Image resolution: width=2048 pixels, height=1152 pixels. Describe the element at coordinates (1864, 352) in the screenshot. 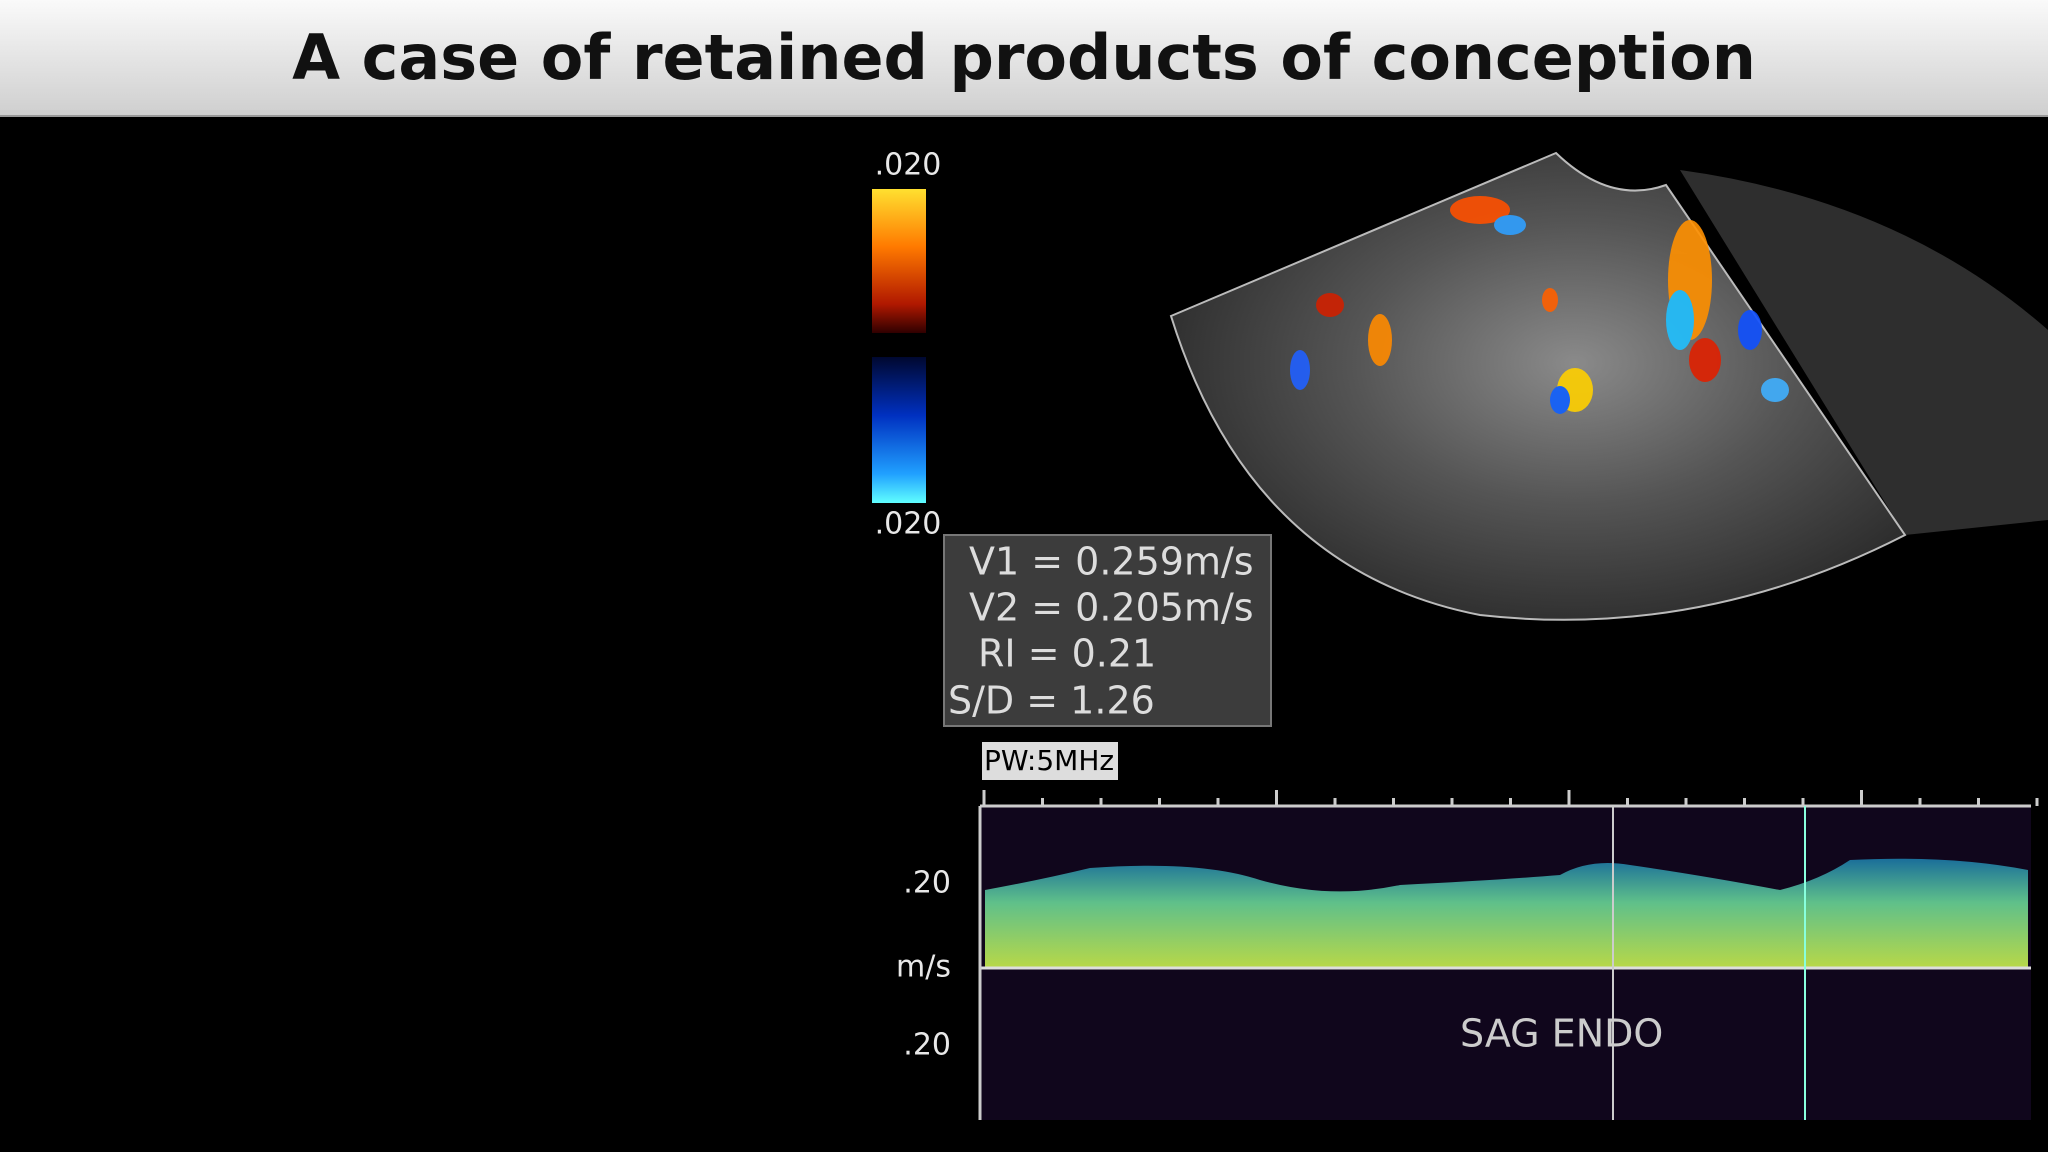

I see `sector-outer` at that location.